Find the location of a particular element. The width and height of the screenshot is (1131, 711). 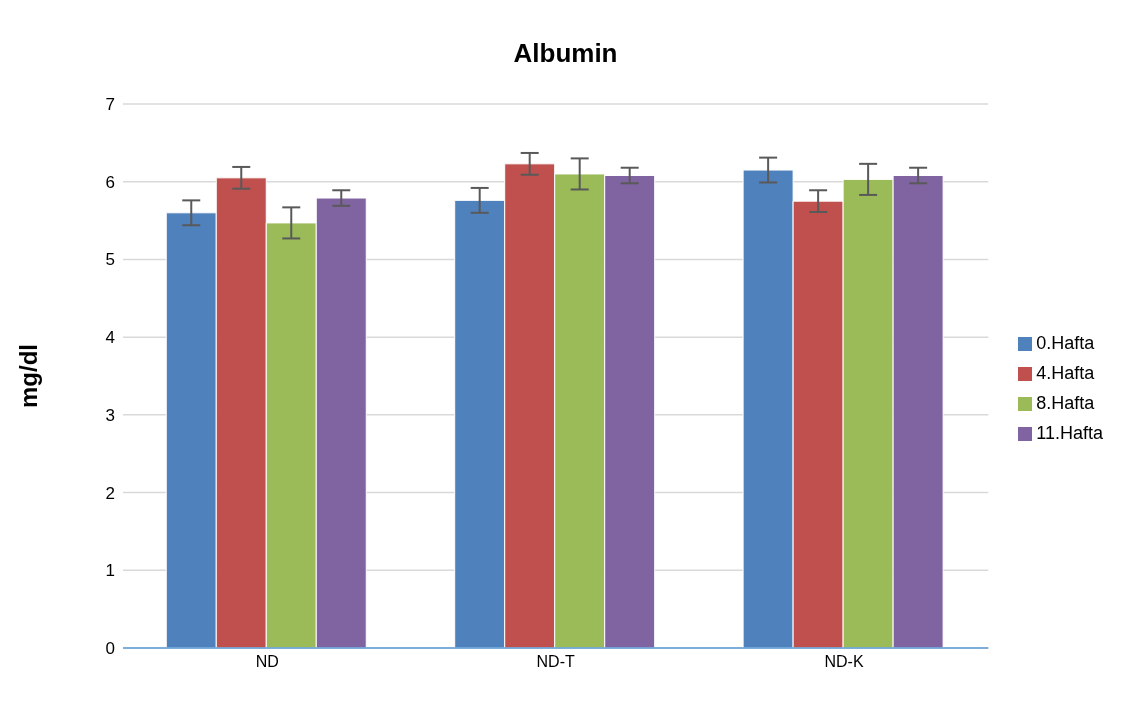

x-tick-label: ND-T is located at coordinates (555, 662).